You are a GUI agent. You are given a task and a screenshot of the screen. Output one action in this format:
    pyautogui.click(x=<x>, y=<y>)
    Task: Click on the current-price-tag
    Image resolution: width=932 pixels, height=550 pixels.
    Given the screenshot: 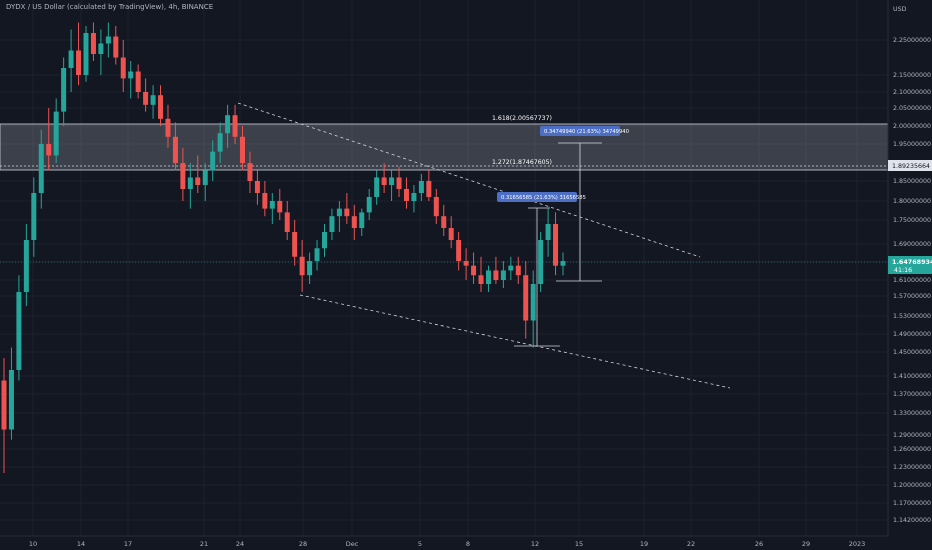 What is the action you would take?
    pyautogui.click(x=910, y=265)
    